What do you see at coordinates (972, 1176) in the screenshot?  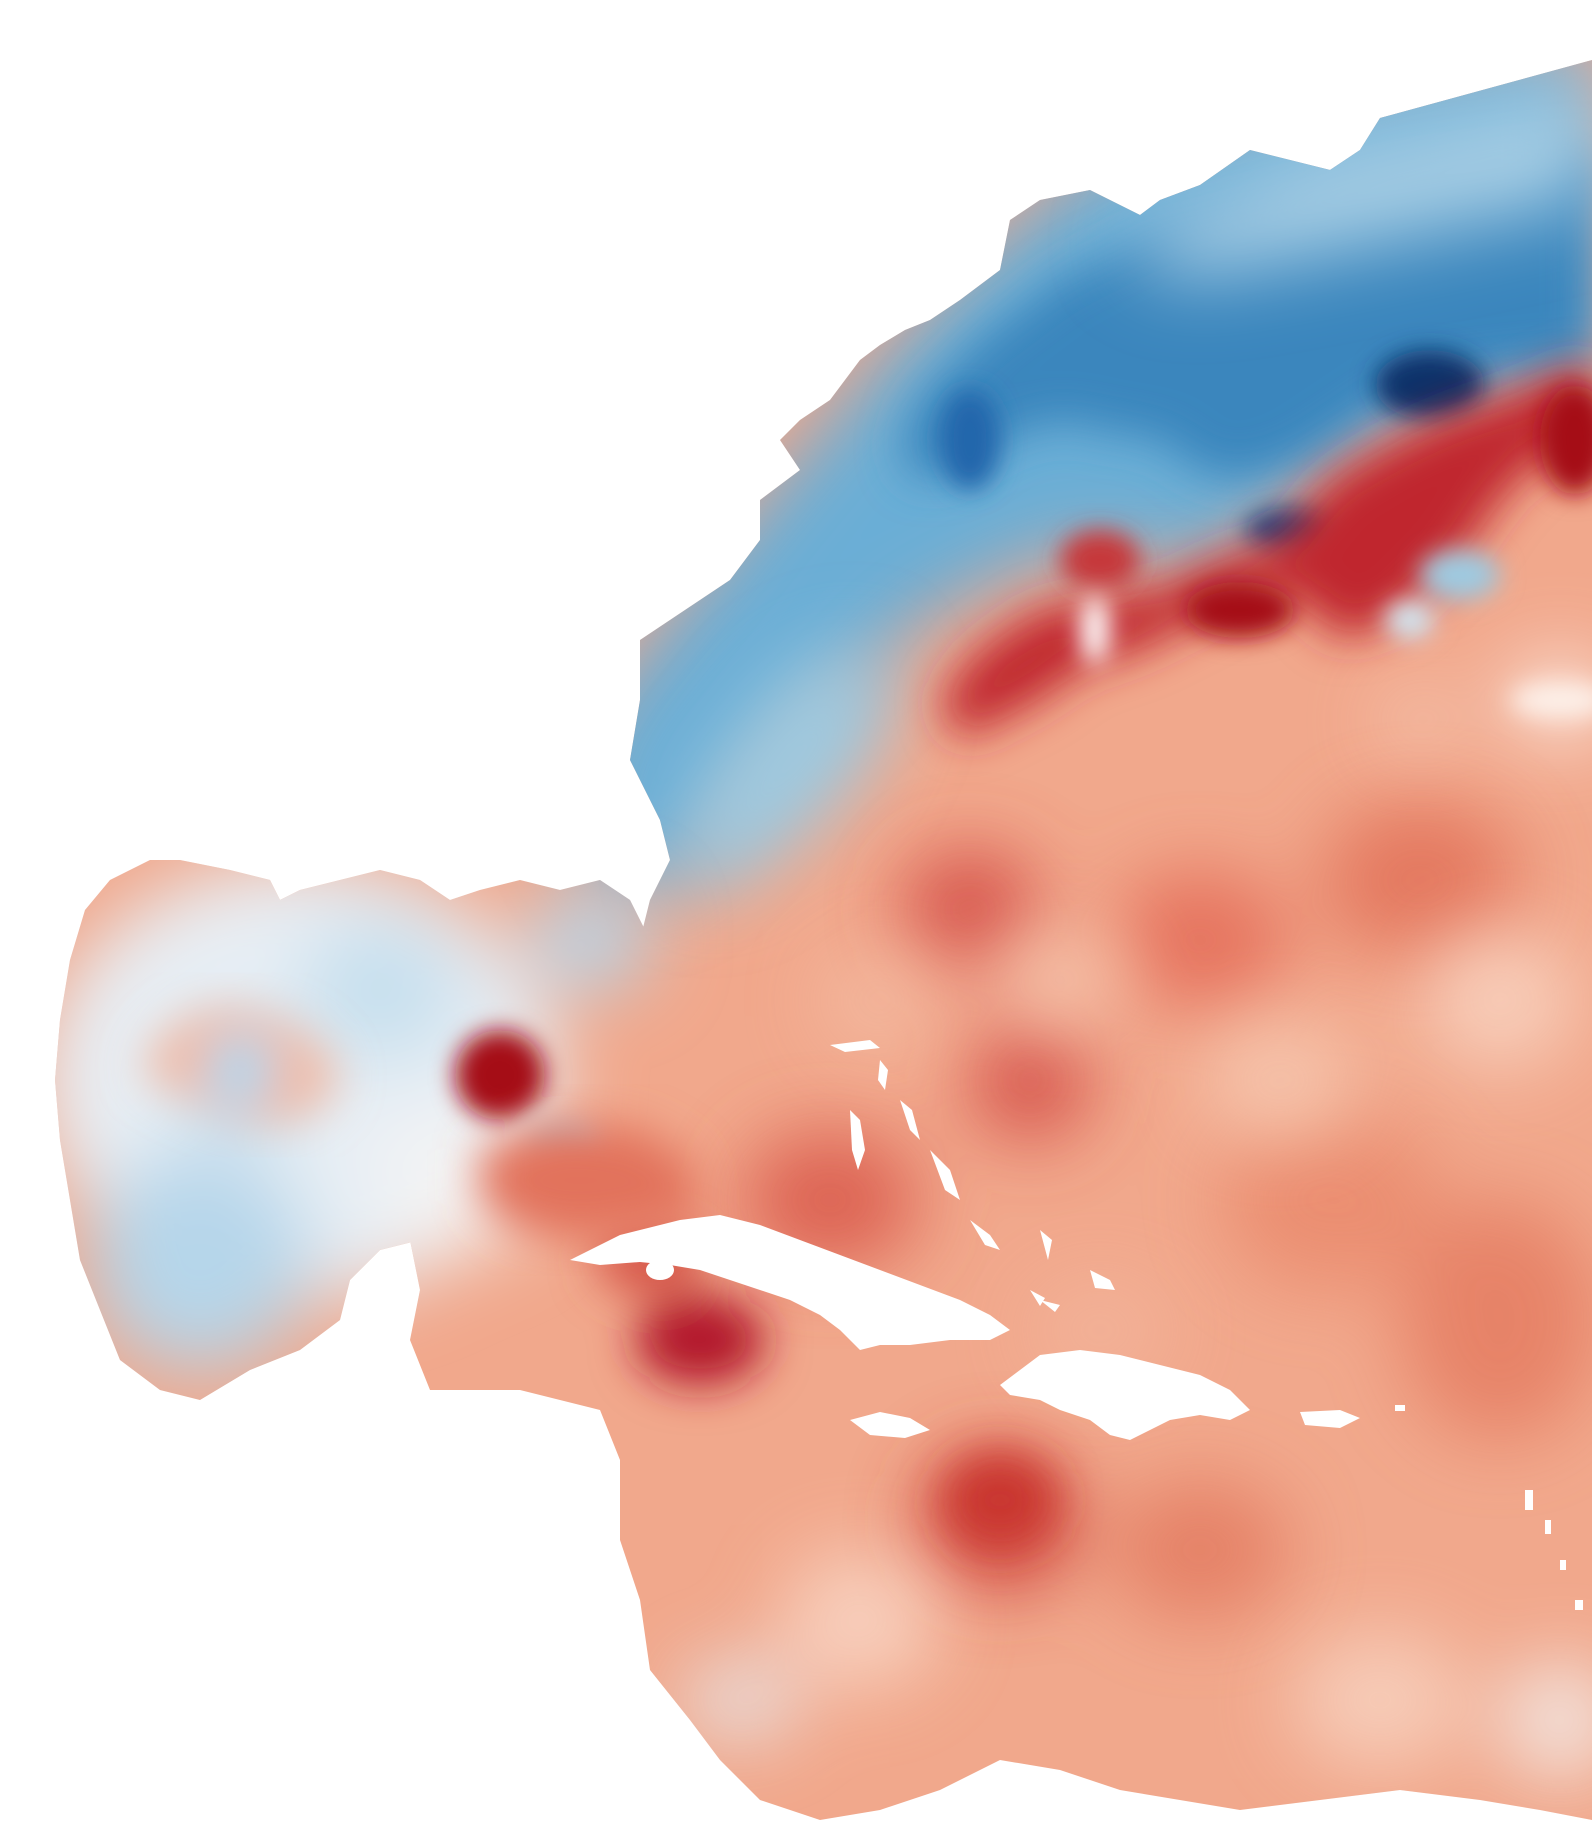 I see `bahamas-islands` at bounding box center [972, 1176].